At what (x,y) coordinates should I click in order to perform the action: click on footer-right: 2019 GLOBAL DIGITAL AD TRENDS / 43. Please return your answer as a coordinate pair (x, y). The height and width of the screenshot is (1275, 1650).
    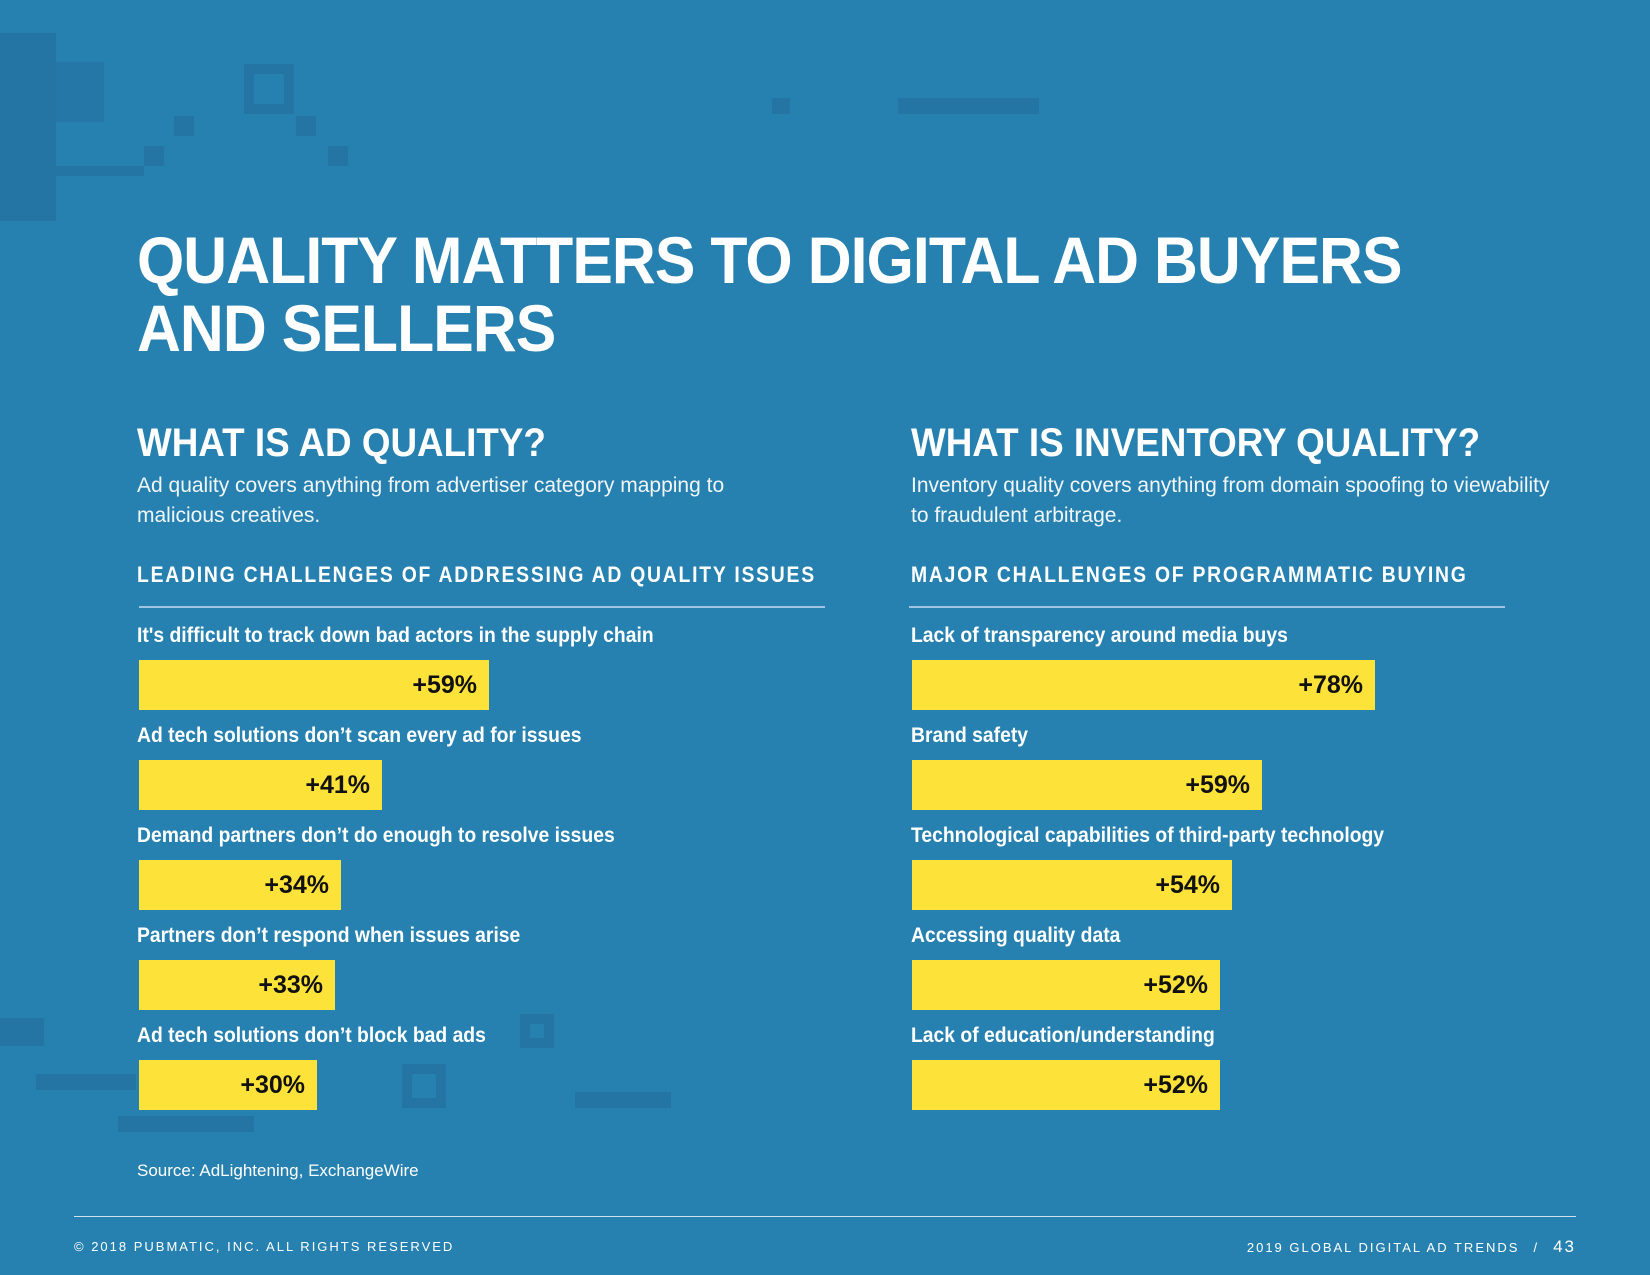
    Looking at the image, I should click on (1411, 1247).